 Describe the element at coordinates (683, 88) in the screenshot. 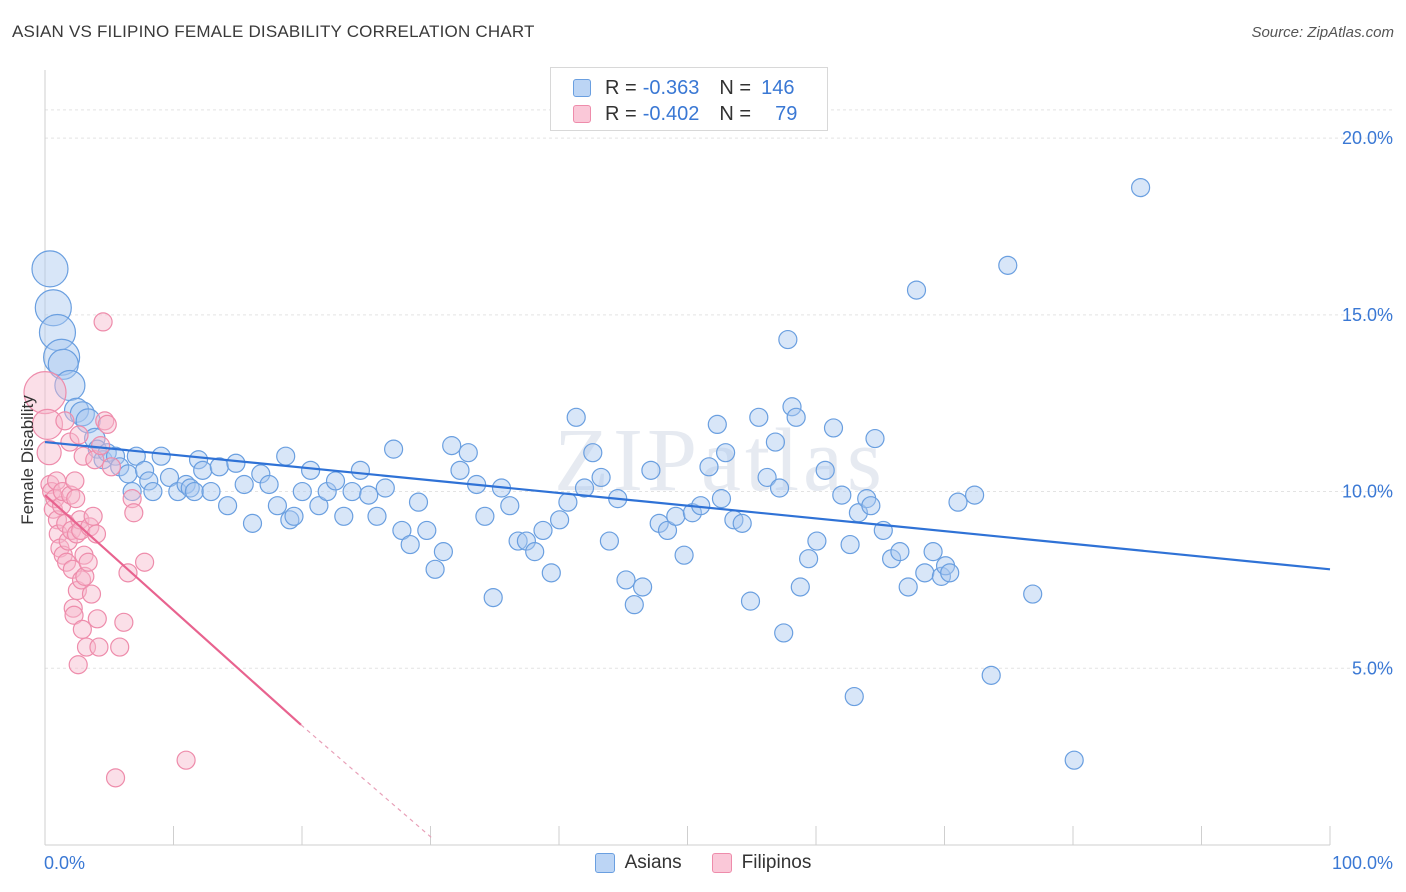

I see `legend-row-asians: R = -0.363 N = 146` at that location.